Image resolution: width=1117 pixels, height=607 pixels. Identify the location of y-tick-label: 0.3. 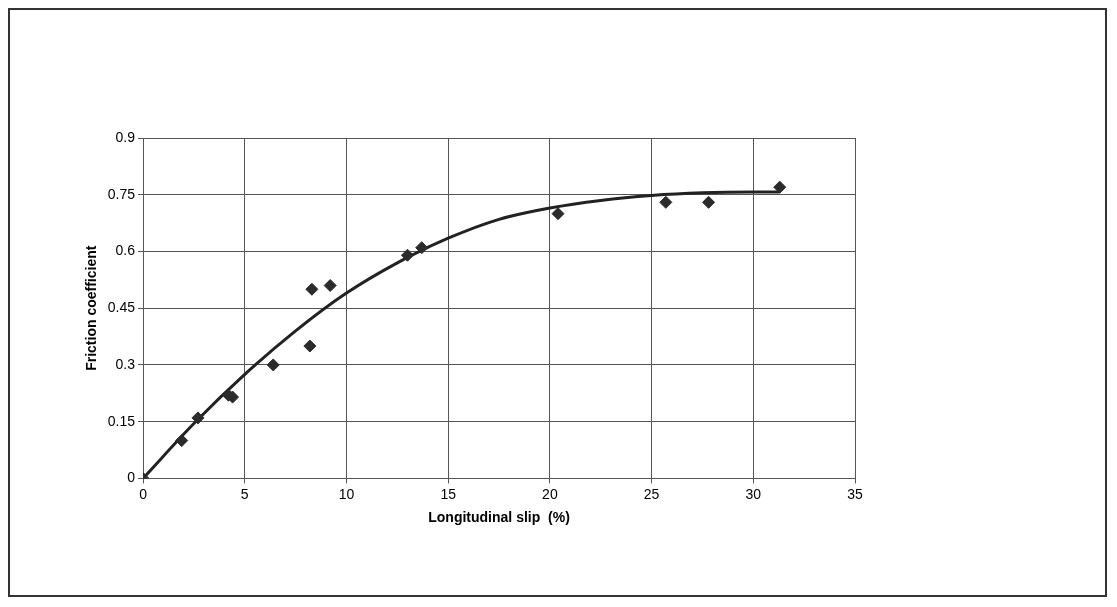
(125, 363).